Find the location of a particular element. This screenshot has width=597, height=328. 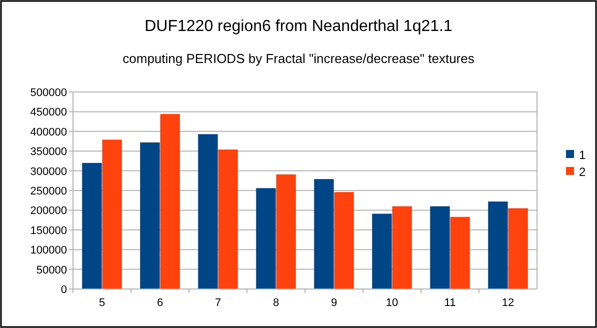

x-tick-label: 8 is located at coordinates (276, 303).